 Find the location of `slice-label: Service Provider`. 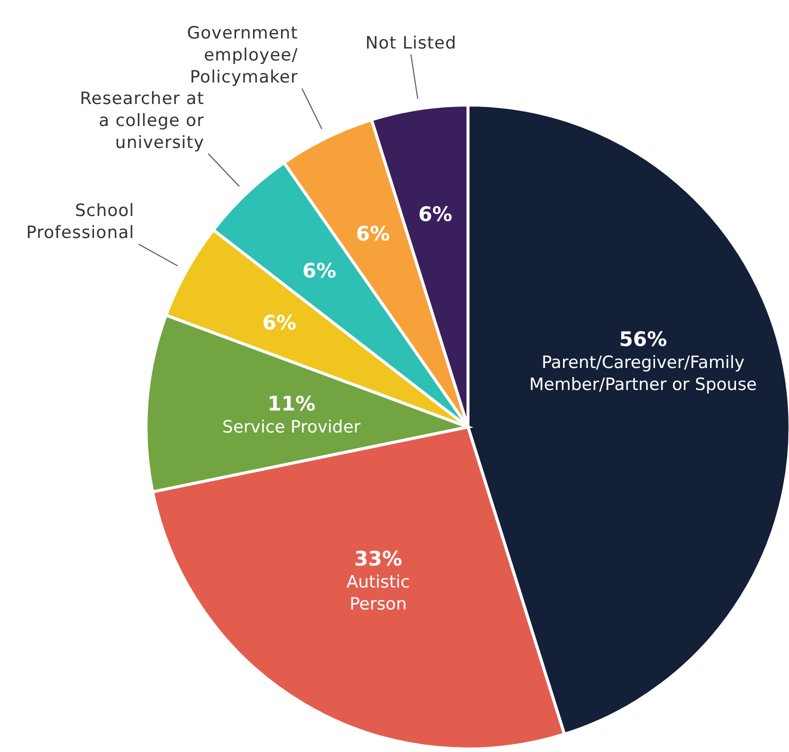

slice-label: Service Provider is located at coordinates (291, 428).